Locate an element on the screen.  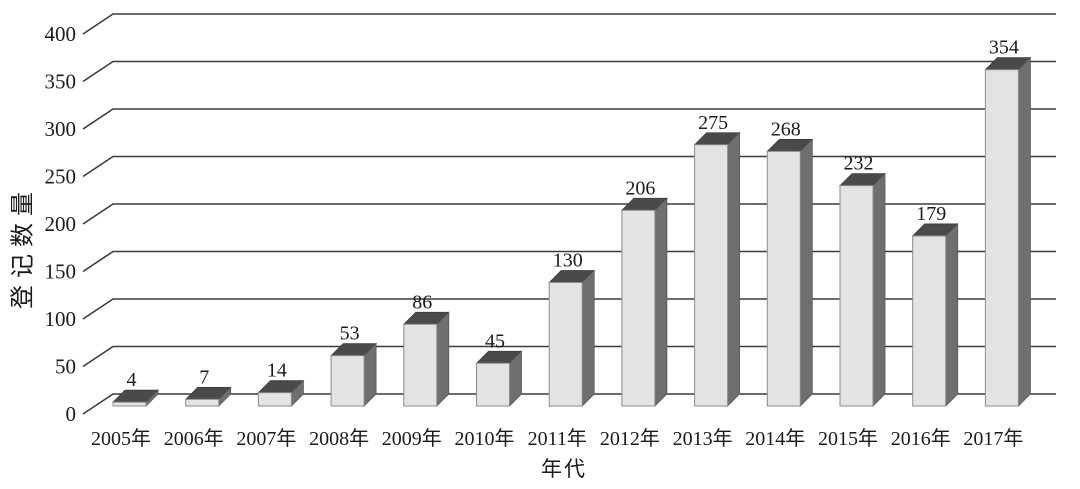
bar-group: 179 is located at coordinates (935, 305).